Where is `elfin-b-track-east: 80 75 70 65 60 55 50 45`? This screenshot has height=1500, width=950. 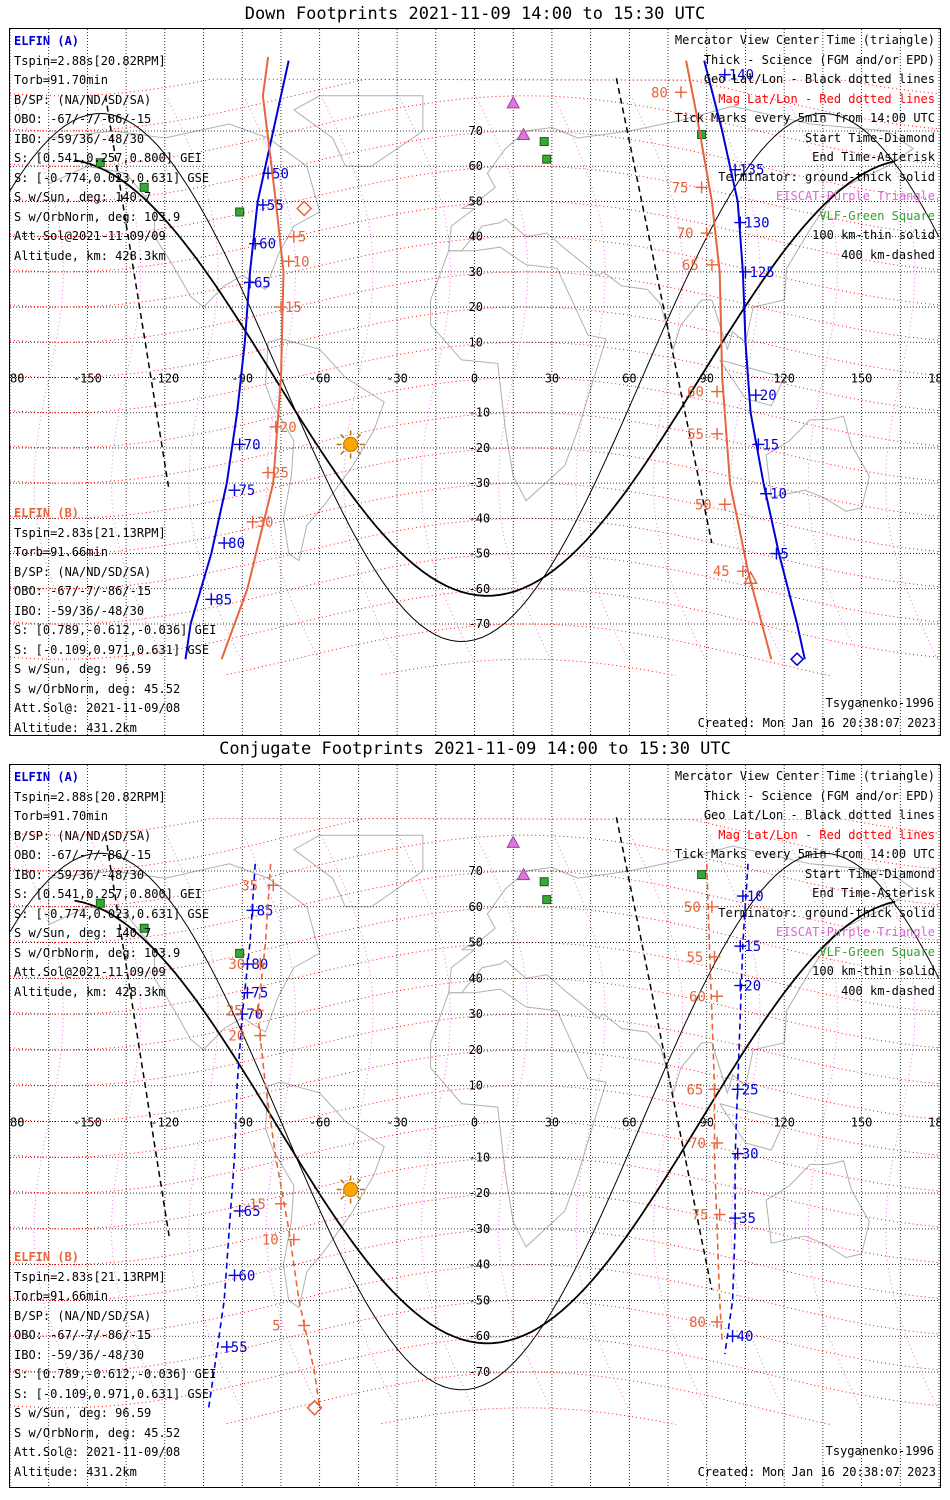 elfin-b-track-east: 80 75 70 65 60 55 50 45 is located at coordinates (712, 360).